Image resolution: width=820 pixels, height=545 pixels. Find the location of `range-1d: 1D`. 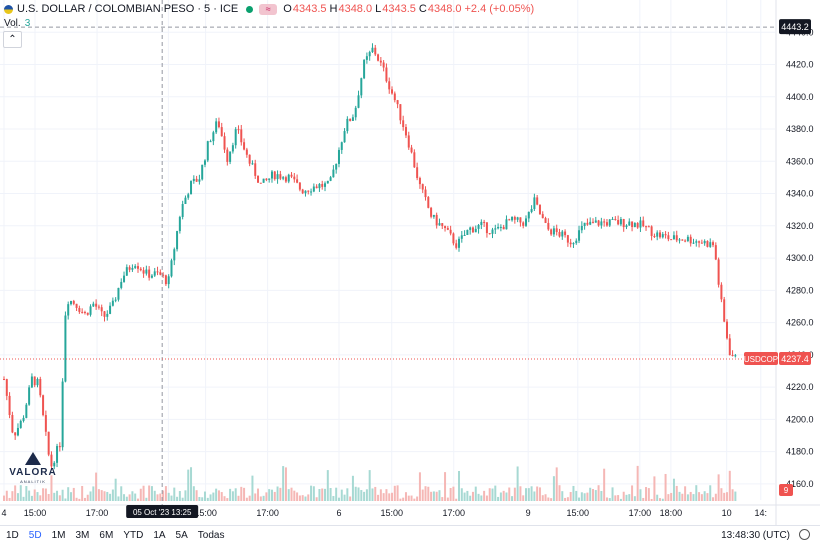

range-1d: 1D is located at coordinates (12, 535).